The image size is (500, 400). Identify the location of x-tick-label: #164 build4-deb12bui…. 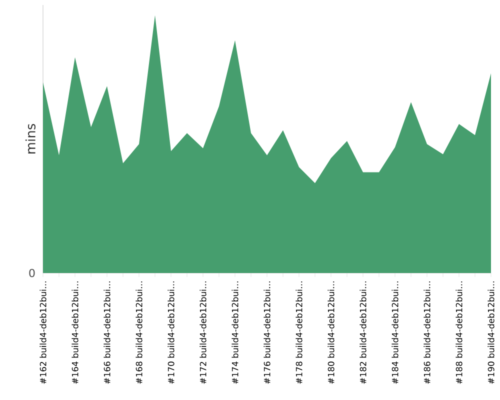
(75, 333).